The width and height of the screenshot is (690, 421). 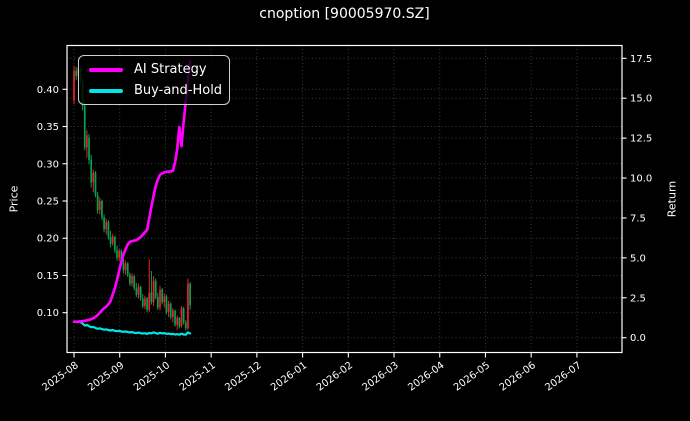 I want to click on legend-label-buy-and-hold: Buy-and-Hold, so click(x=178, y=90).